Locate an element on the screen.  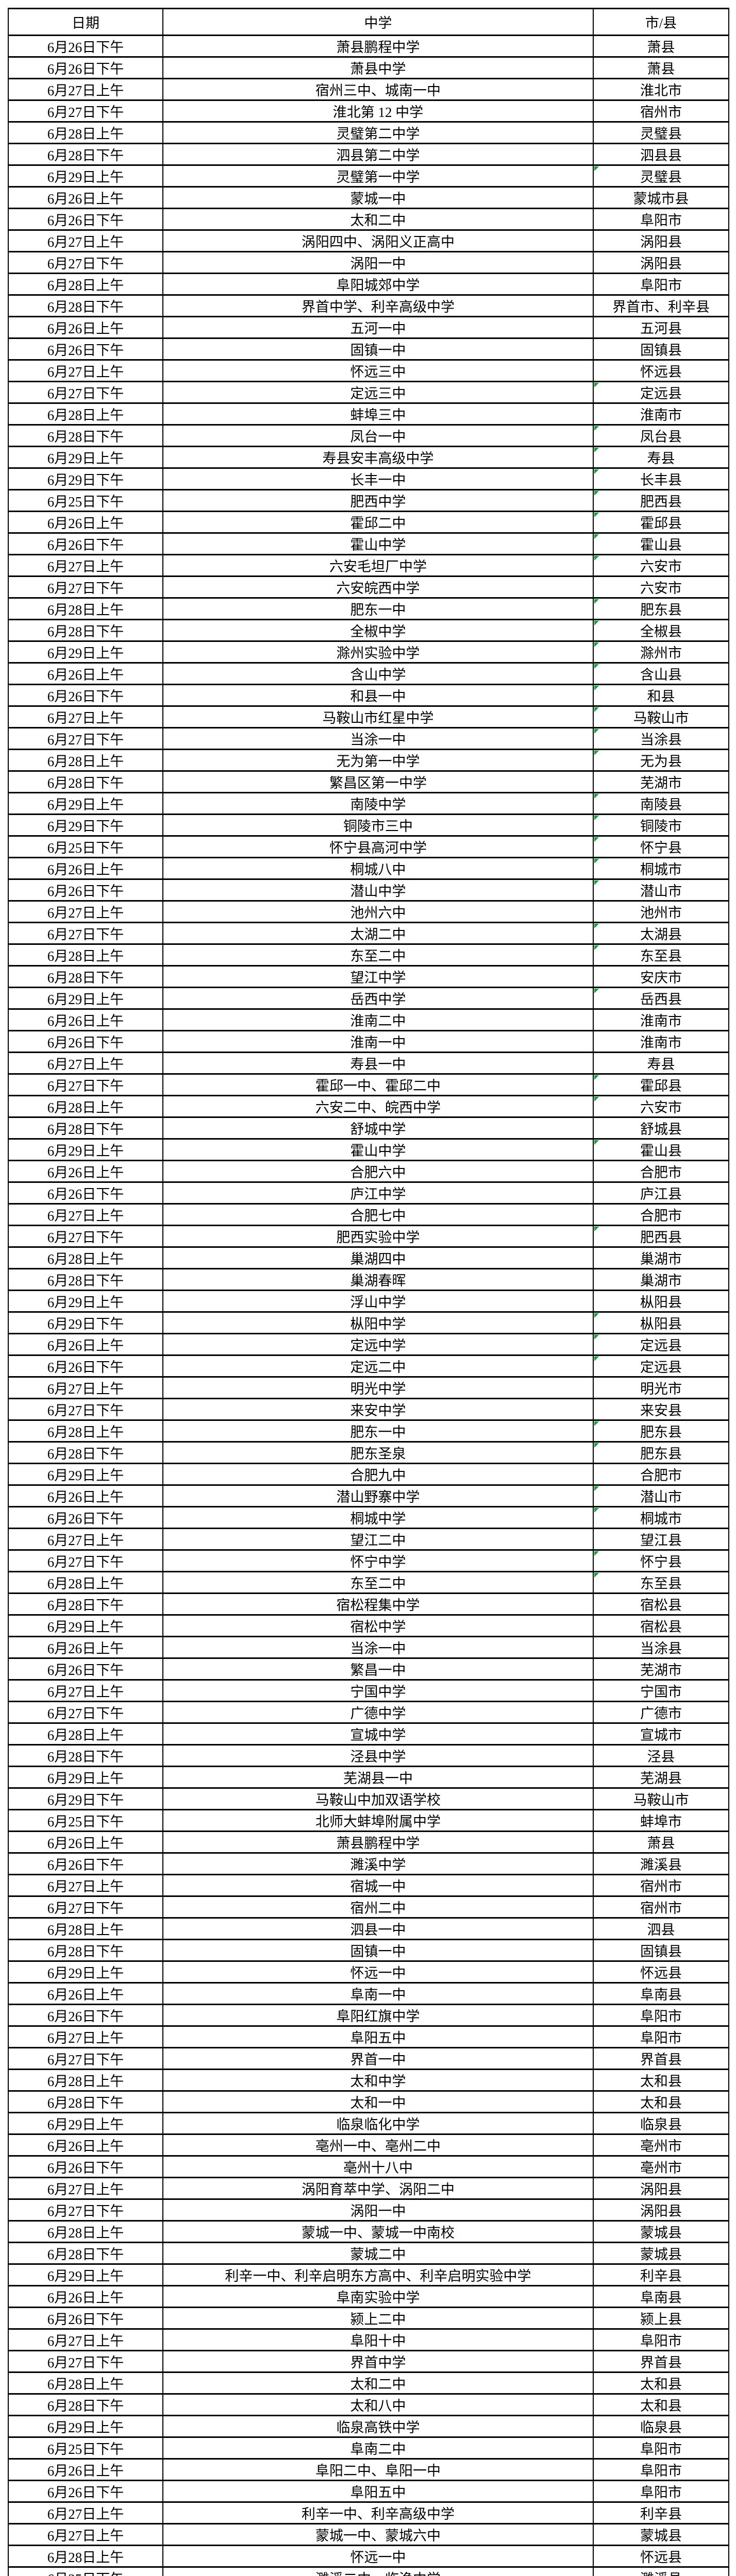
school-cell: 铜陵市三中 is located at coordinates (378, 825).